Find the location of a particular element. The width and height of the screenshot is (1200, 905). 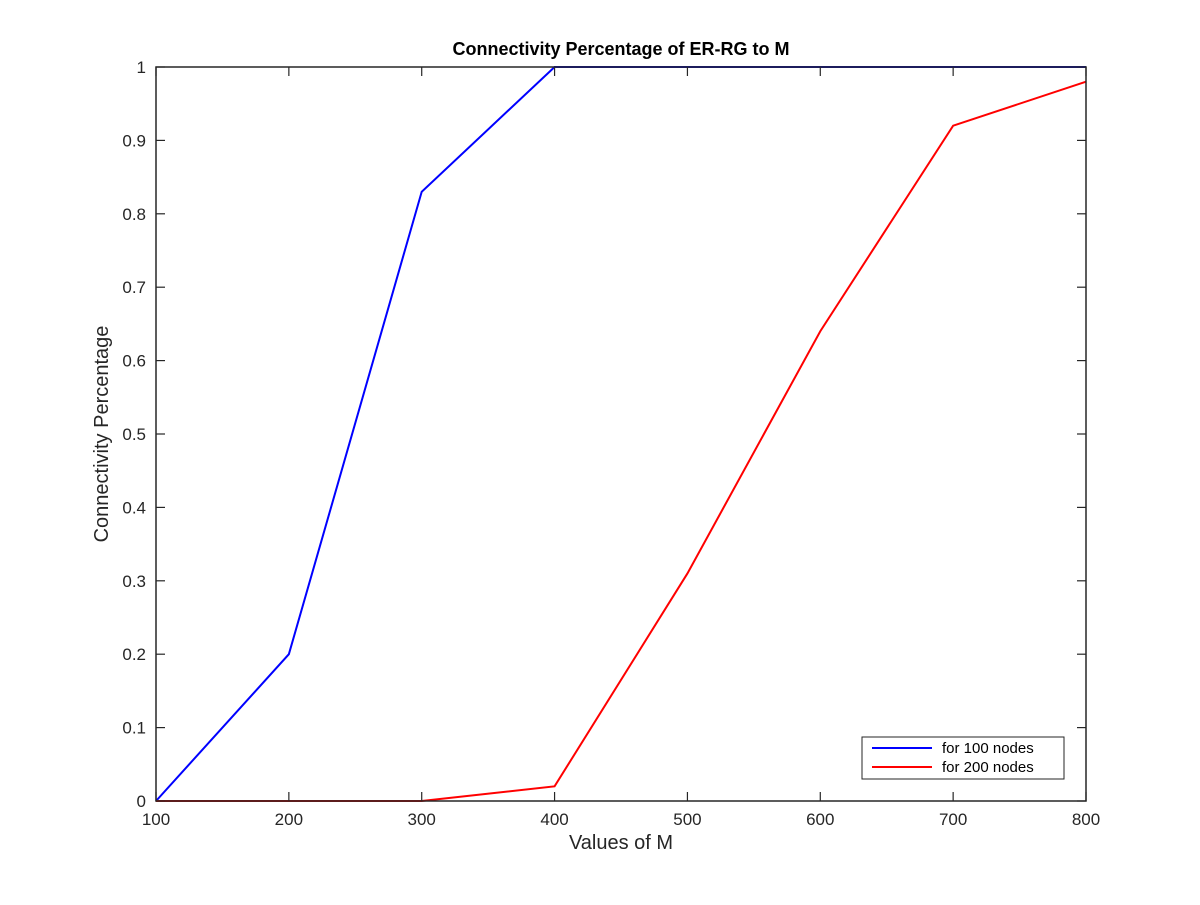

legend: for 100 nodes for 200 nodes is located at coordinates (963, 758).